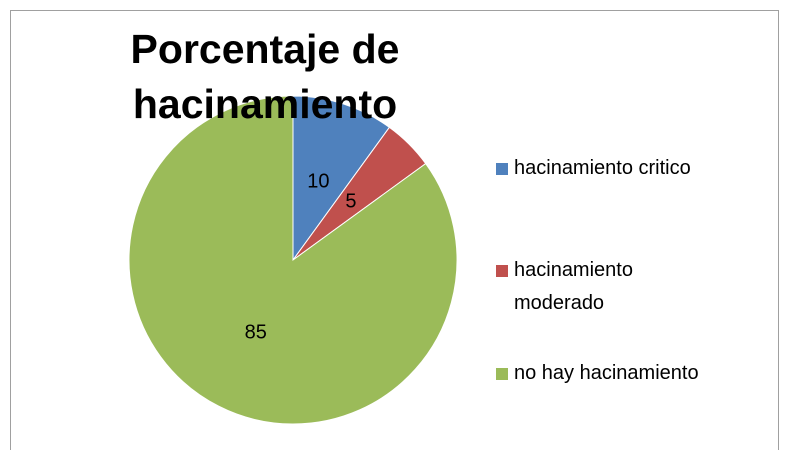 This screenshot has width=787, height=450. I want to click on chart-title: Porcentaje de hacinamiento, so click(265, 76).